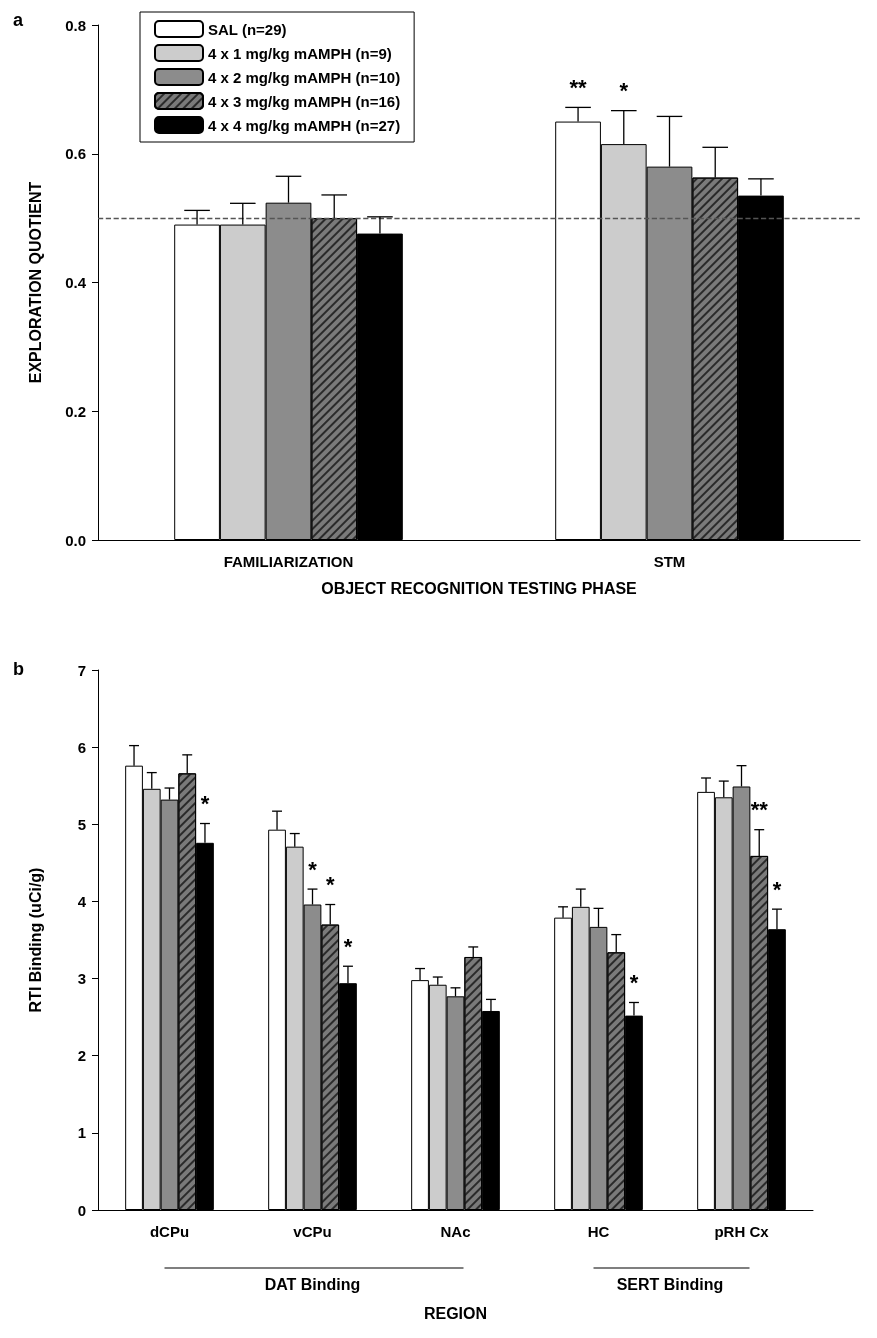  I want to click on x-tick-label: pRH Cx, so click(742, 1231).